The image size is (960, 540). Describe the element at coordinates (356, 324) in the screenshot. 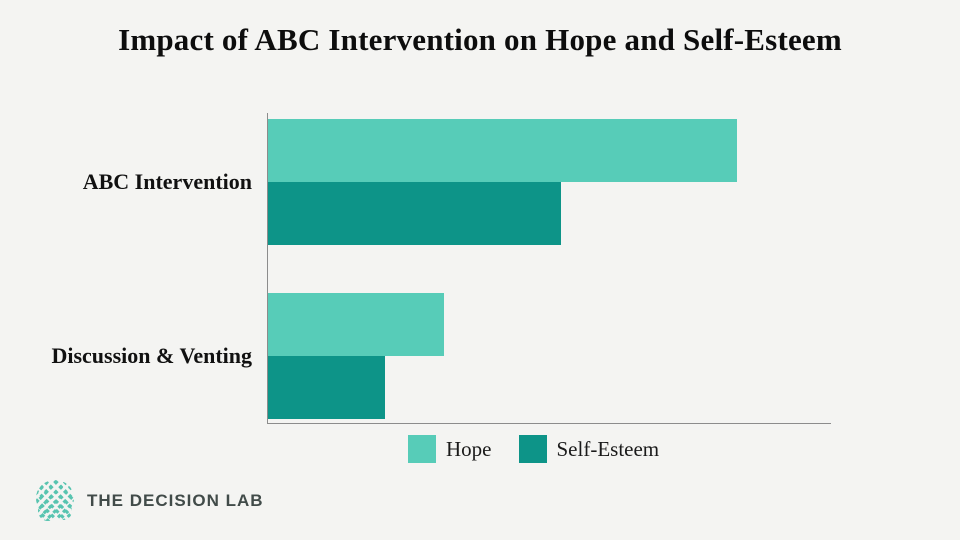

I see `bar-discussion-venting-hope` at that location.